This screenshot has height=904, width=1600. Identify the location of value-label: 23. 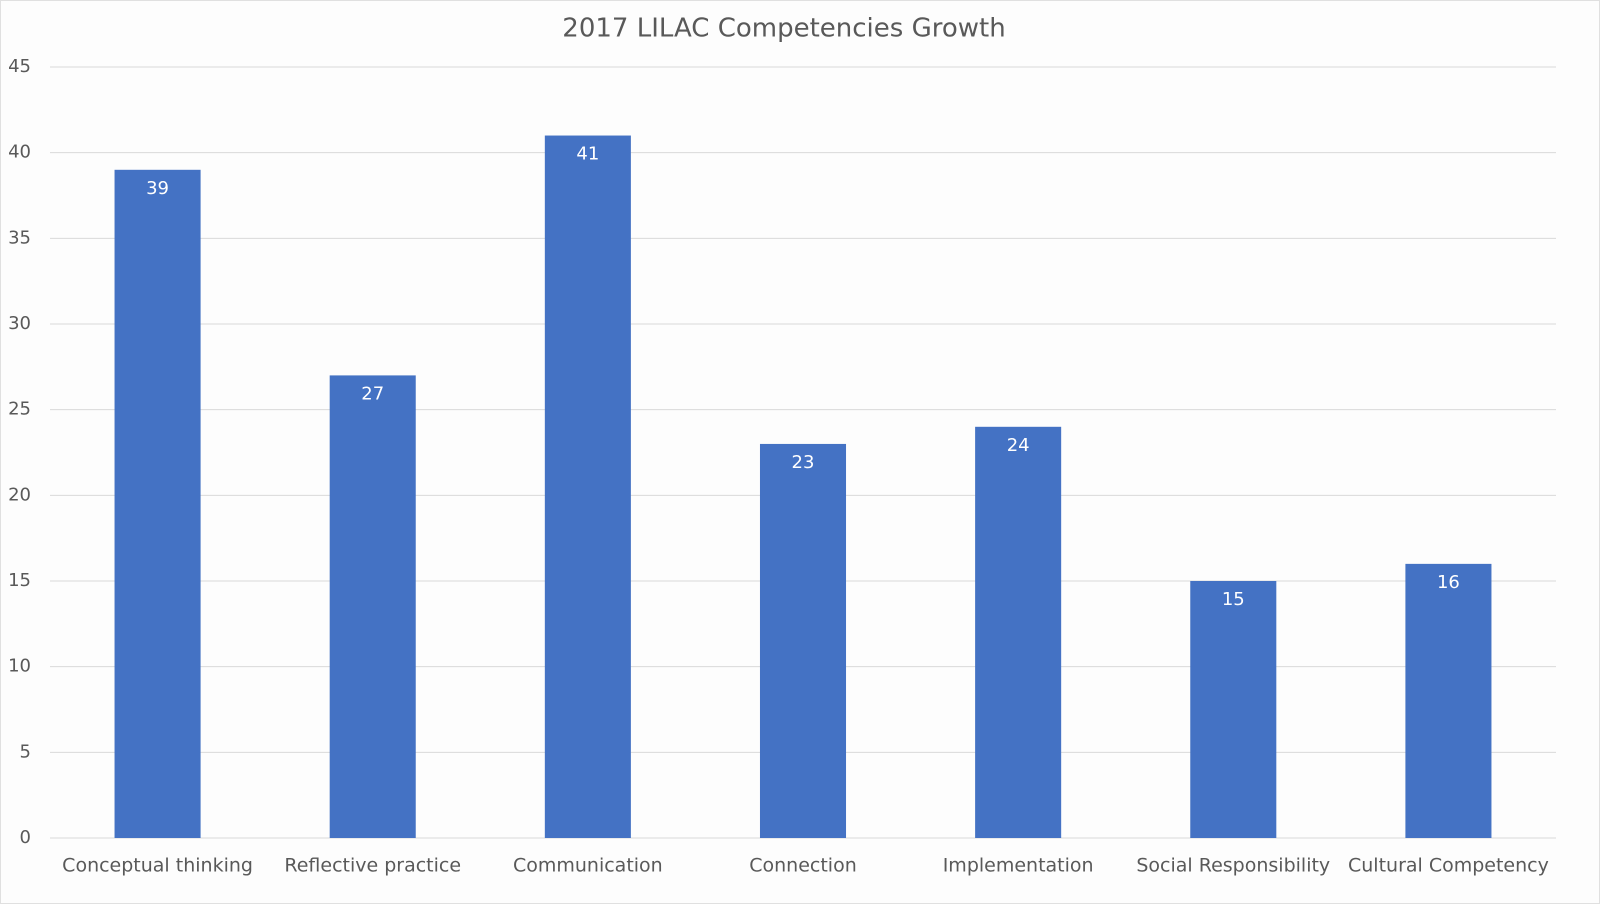
(803, 462).